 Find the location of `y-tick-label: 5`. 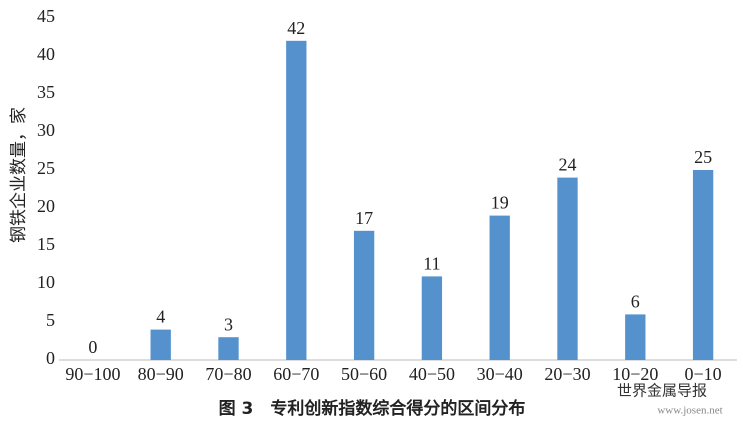

y-tick-label: 5 is located at coordinates (50, 320).